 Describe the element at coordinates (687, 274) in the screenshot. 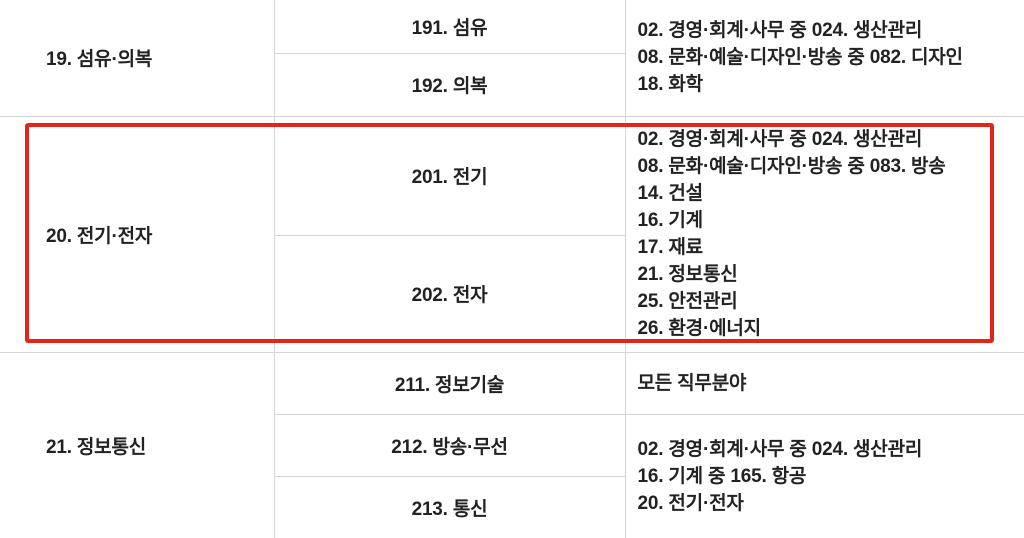

I see `related-field-line: 21. 정보통신` at that location.